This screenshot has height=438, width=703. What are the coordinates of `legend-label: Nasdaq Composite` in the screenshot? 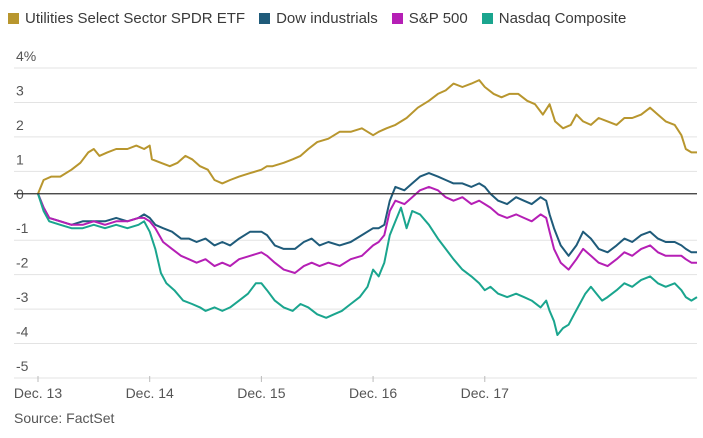 It's located at (562, 18).